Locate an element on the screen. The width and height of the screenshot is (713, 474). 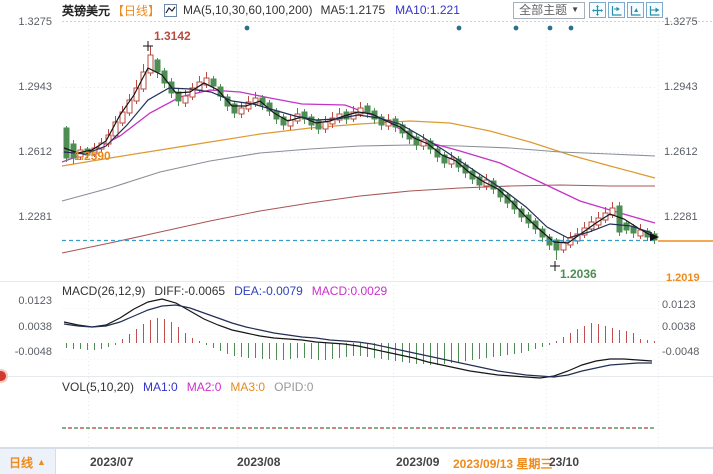
y-axis-label-right: 1.2943 is located at coordinates (681, 87).